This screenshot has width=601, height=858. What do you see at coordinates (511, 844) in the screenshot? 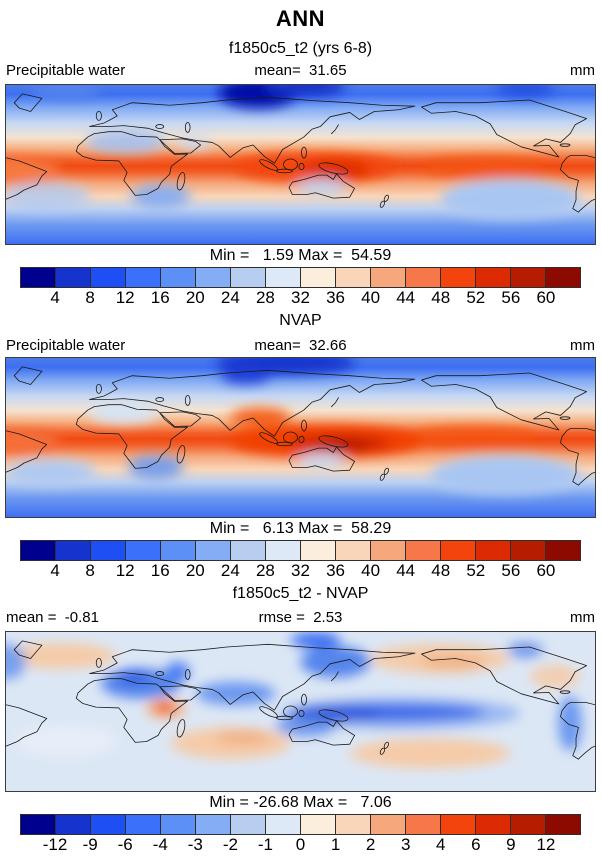
I see `colorbar-tick-label: 9` at bounding box center [511, 844].